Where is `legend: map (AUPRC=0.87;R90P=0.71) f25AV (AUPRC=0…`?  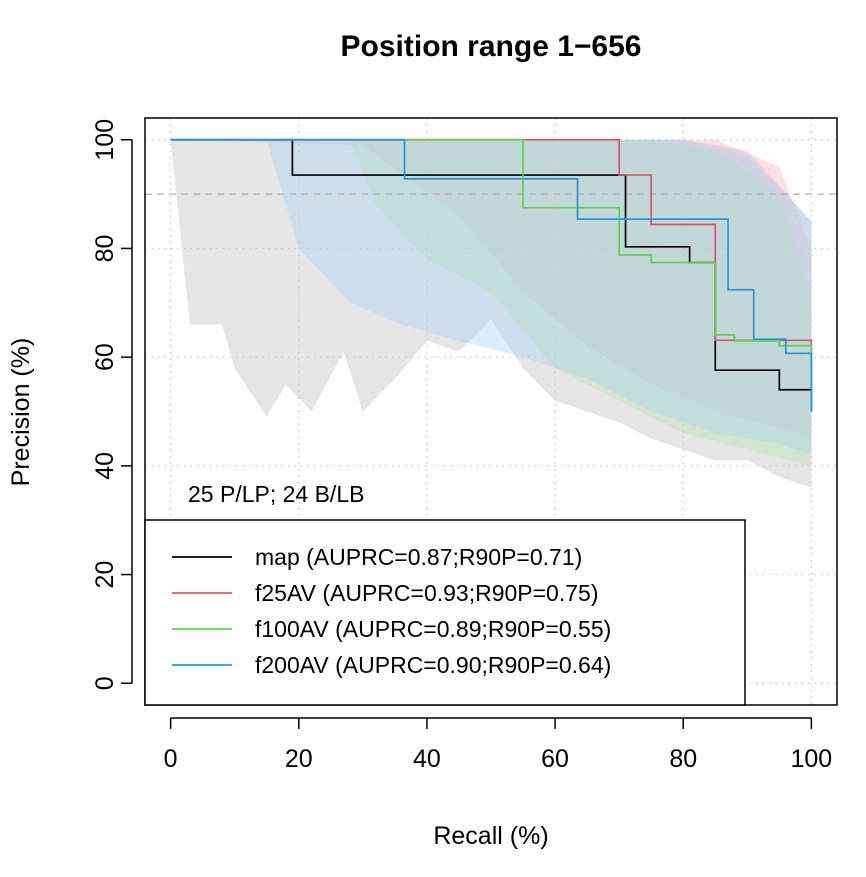 legend: map (AUPRC=0.87;R90P=0.71) f25AV (AUPRC=0… is located at coordinates (445, 612).